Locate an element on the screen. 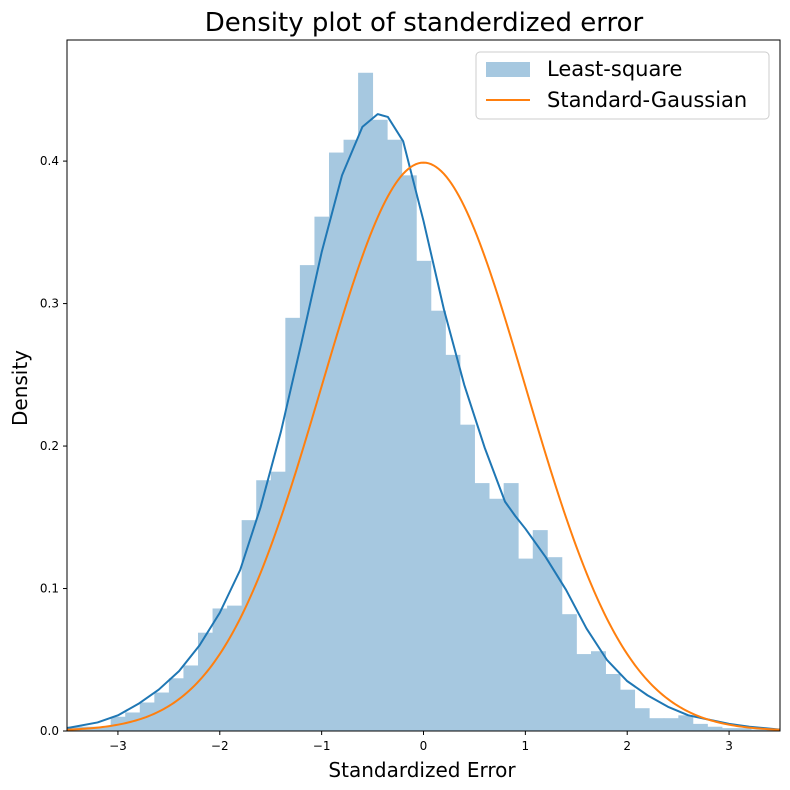 Image resolution: width=790 pixels, height=790 pixels. y-tick-label: 0.3 is located at coordinates (49, 304).